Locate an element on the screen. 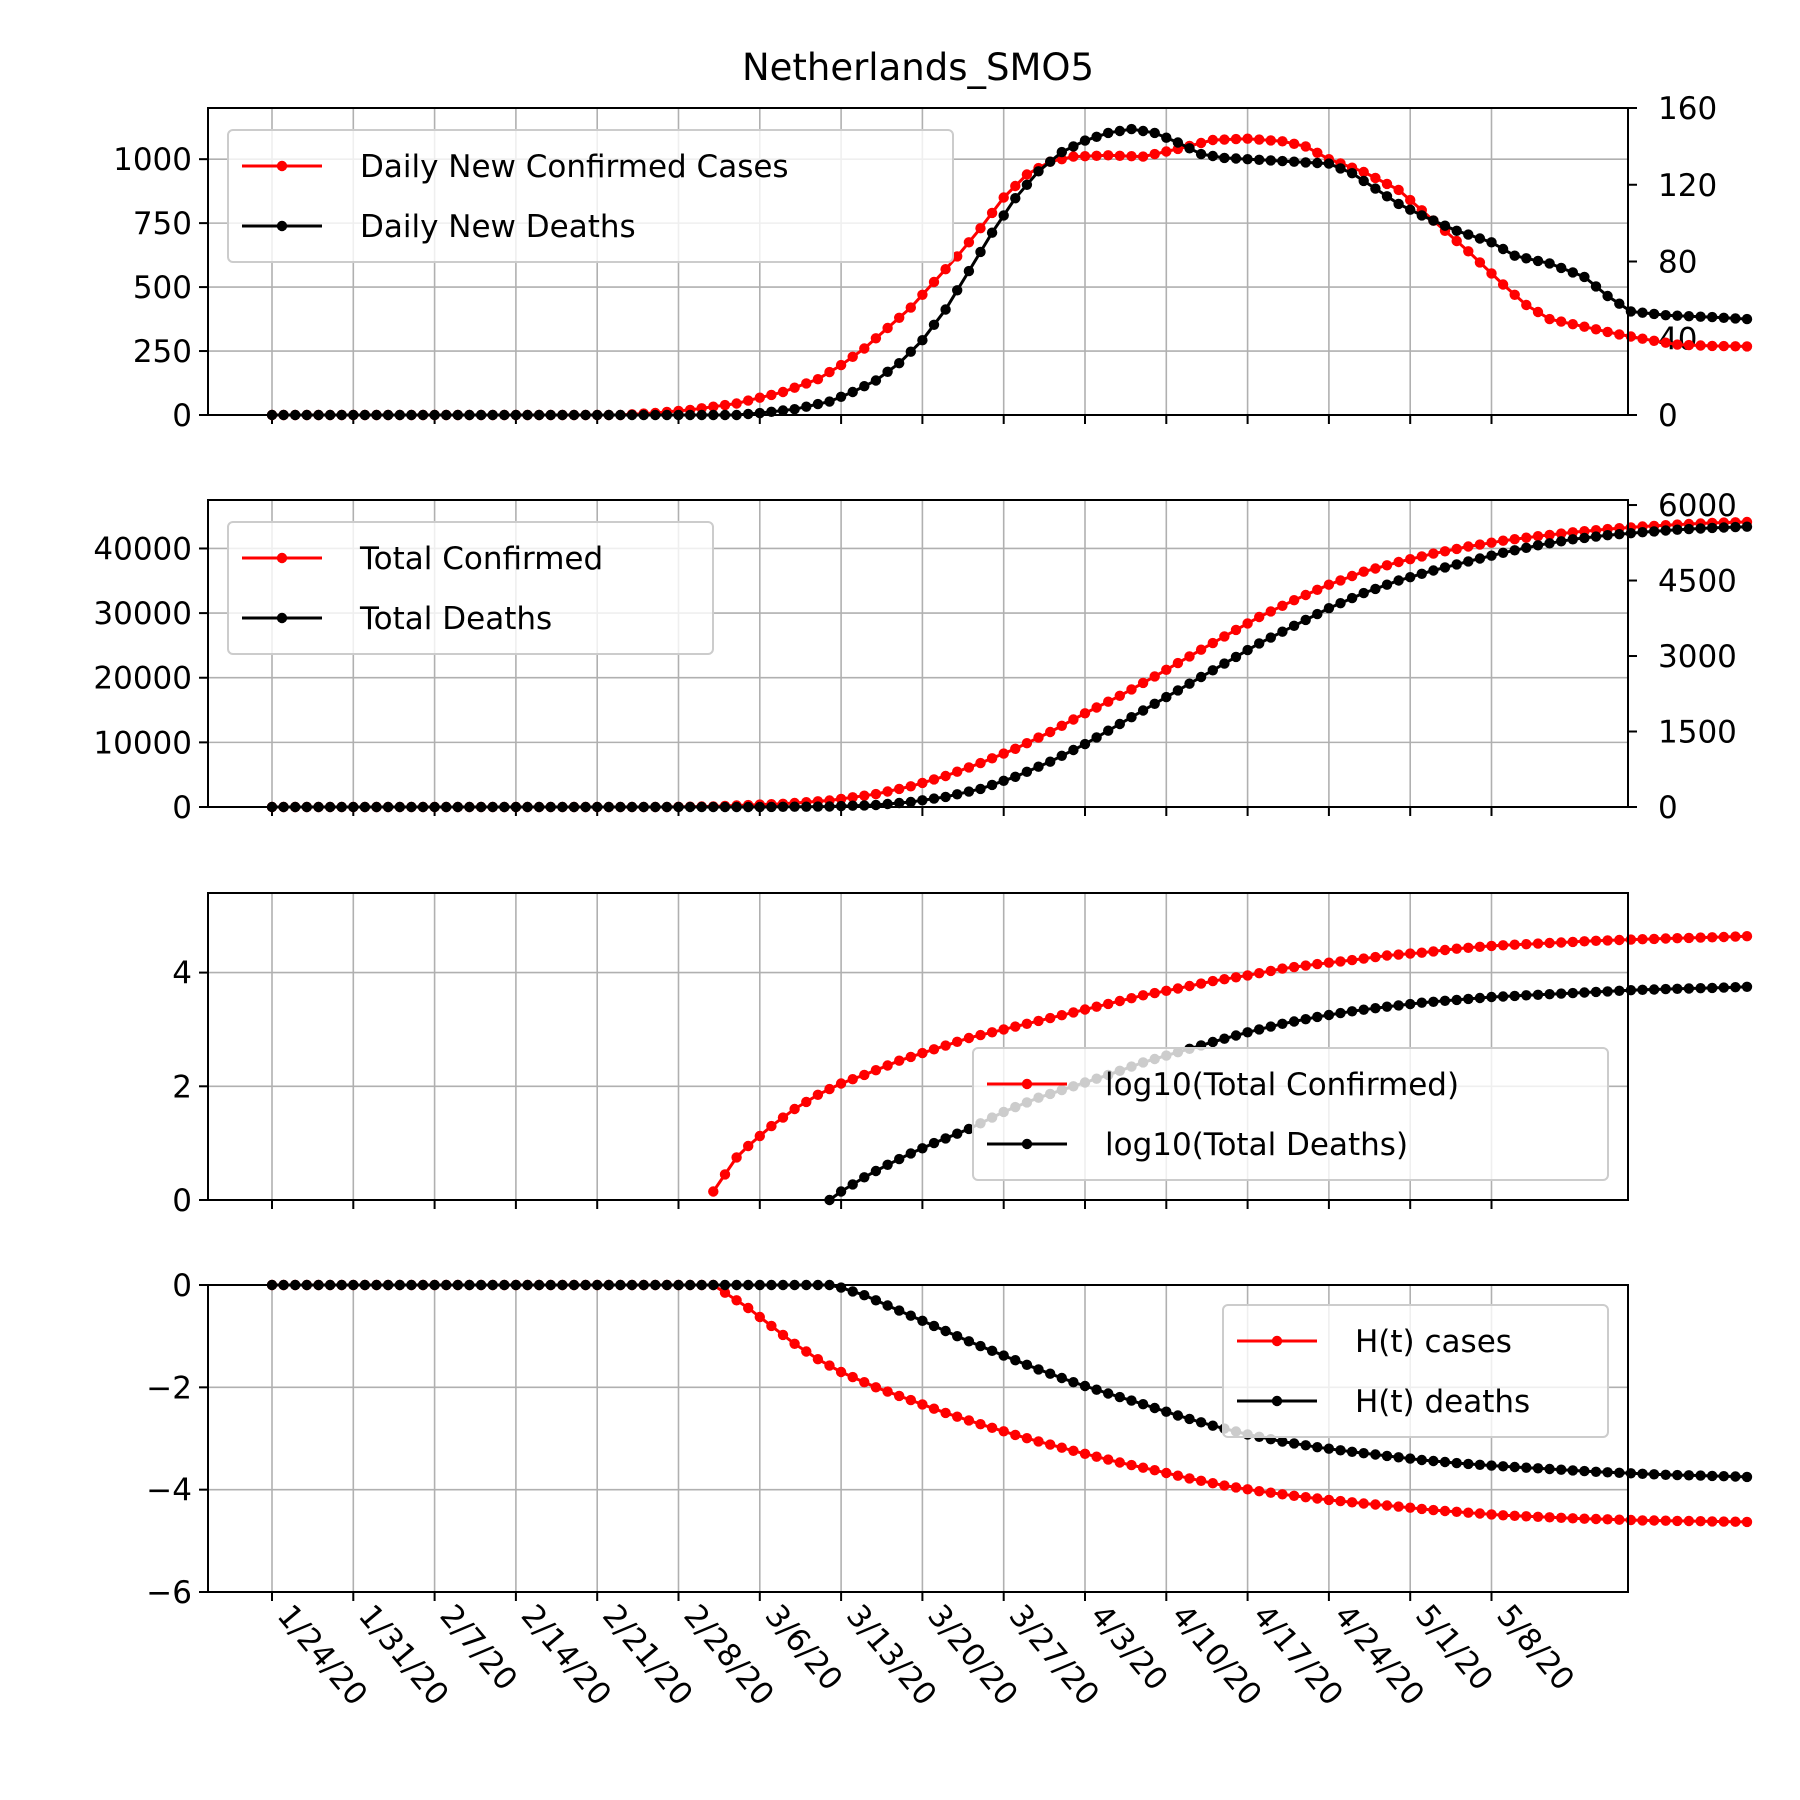  x-tick-label: 5/8/20 is located at coordinates (1535, 1648).